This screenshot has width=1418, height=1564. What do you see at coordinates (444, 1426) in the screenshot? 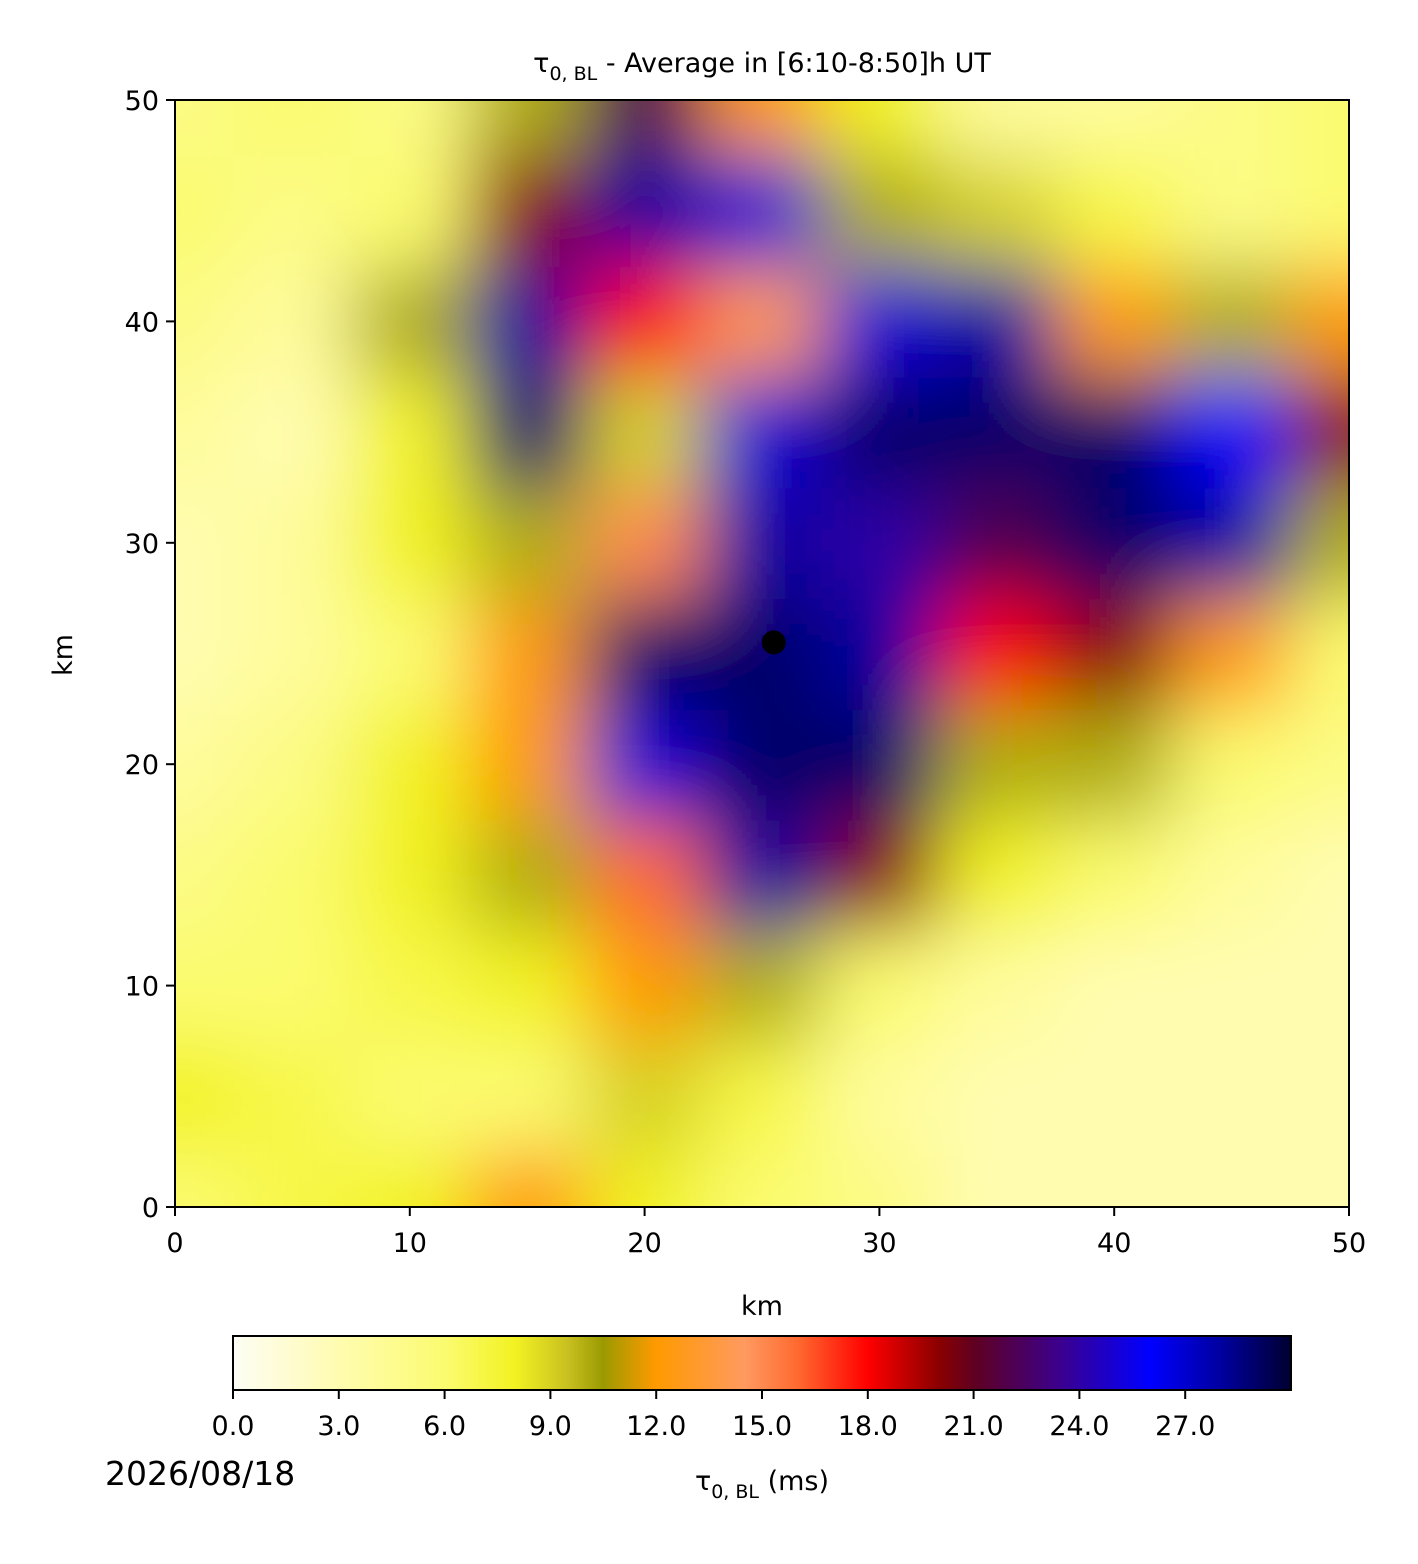
I see `colorbar-tick-label: 6.0` at bounding box center [444, 1426].